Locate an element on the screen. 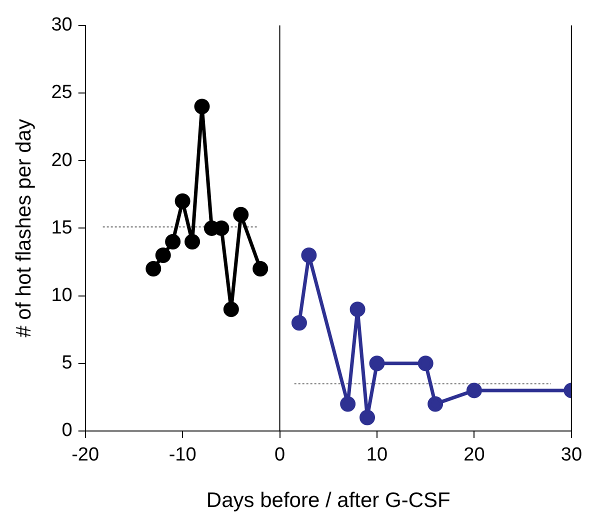 The width and height of the screenshot is (596, 529). y-tick-label: 0 is located at coordinates (67, 431).